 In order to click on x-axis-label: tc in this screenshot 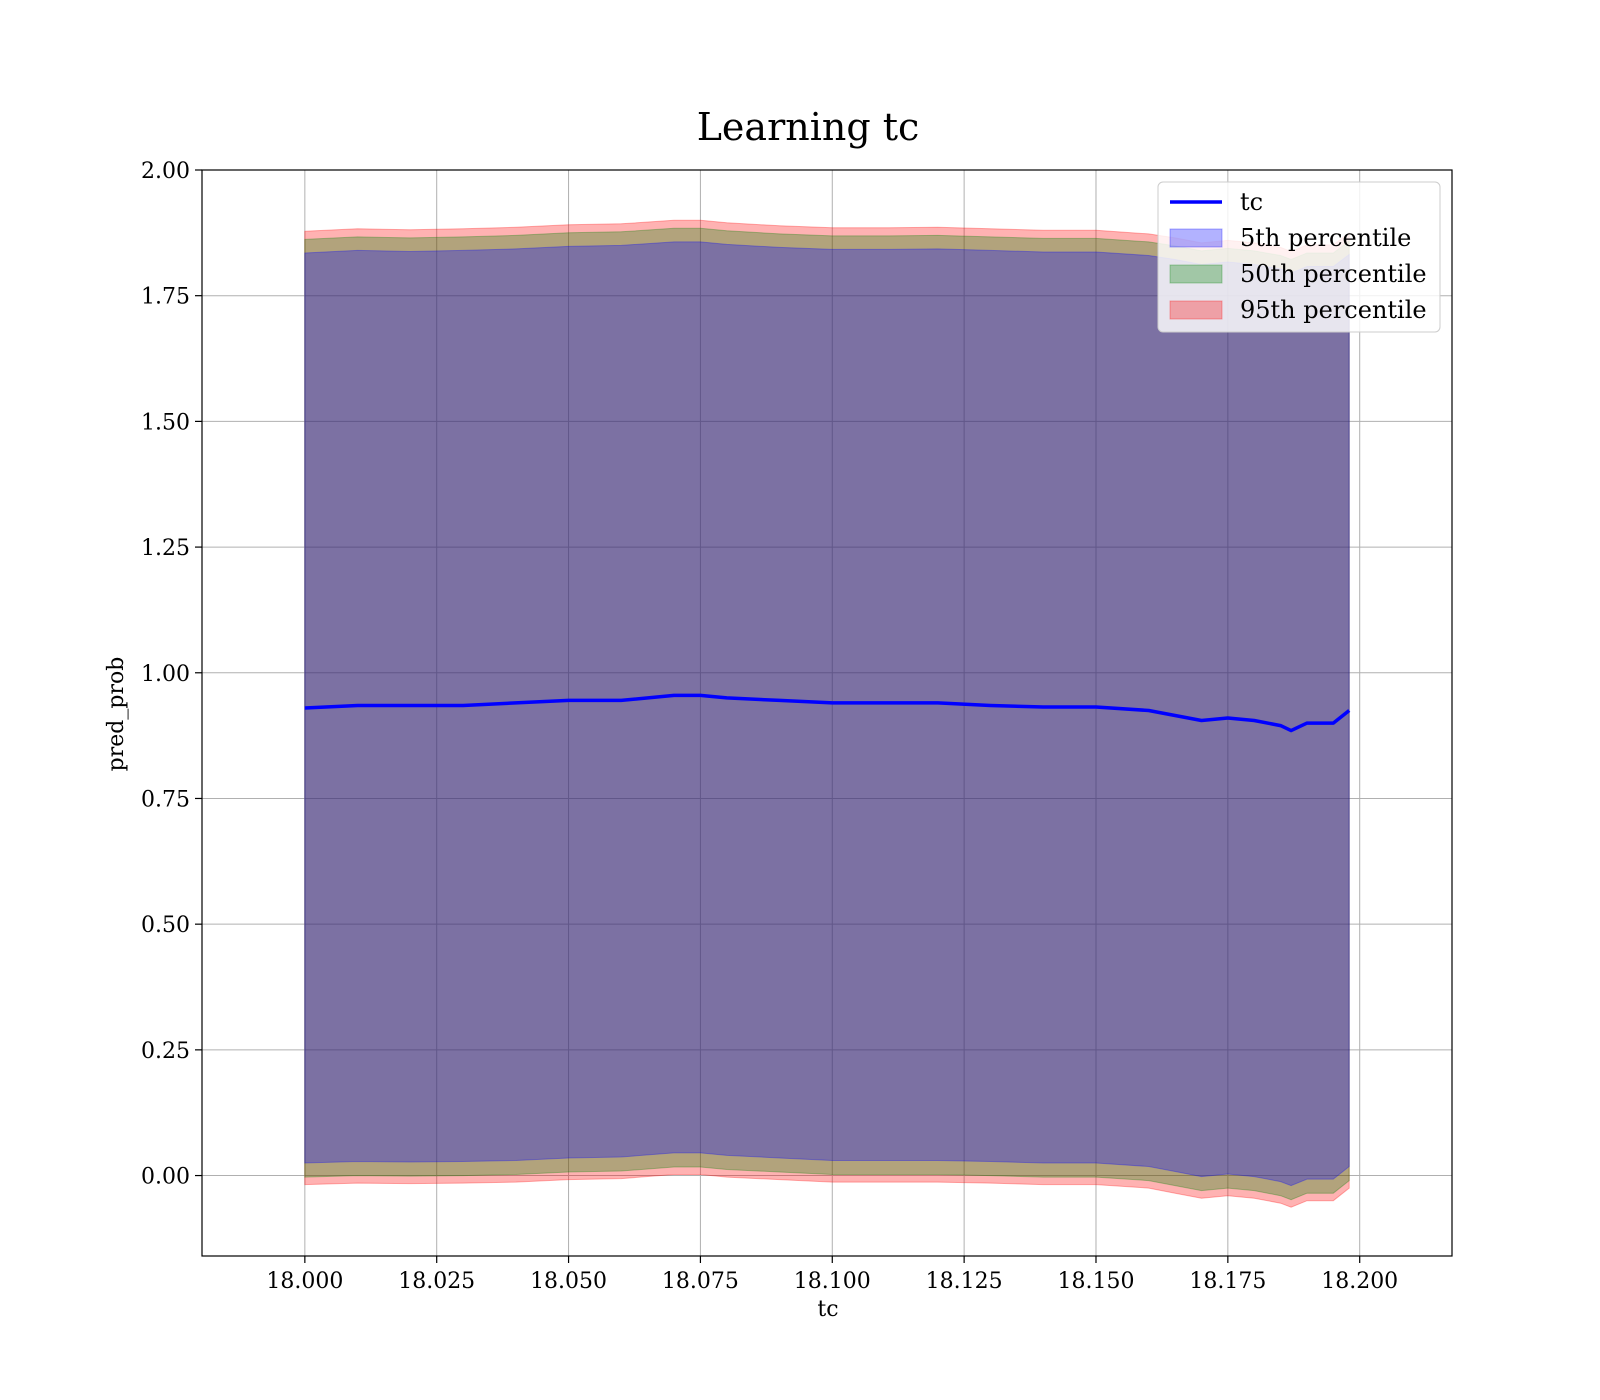, I will do `click(827, 1309)`.